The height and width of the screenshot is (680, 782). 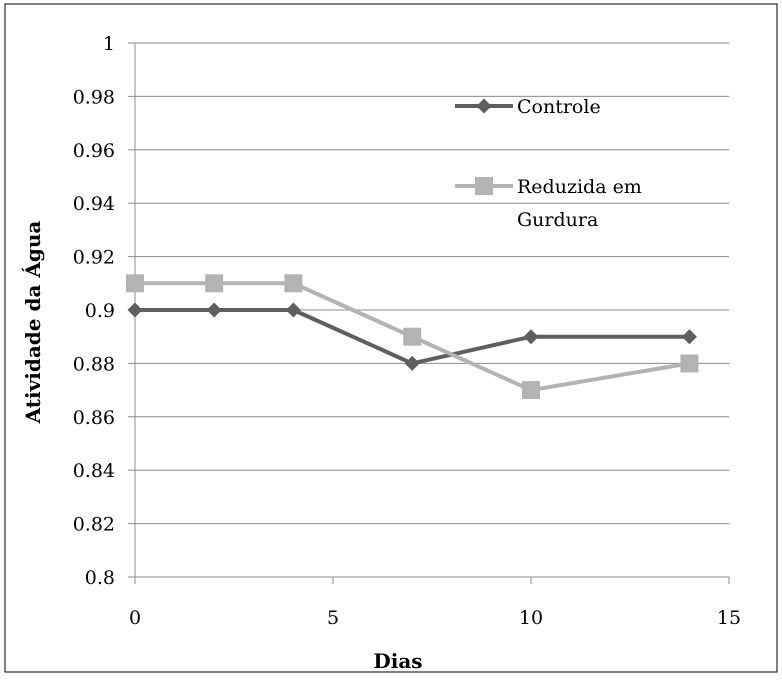 I want to click on series, so click(x=412, y=337).